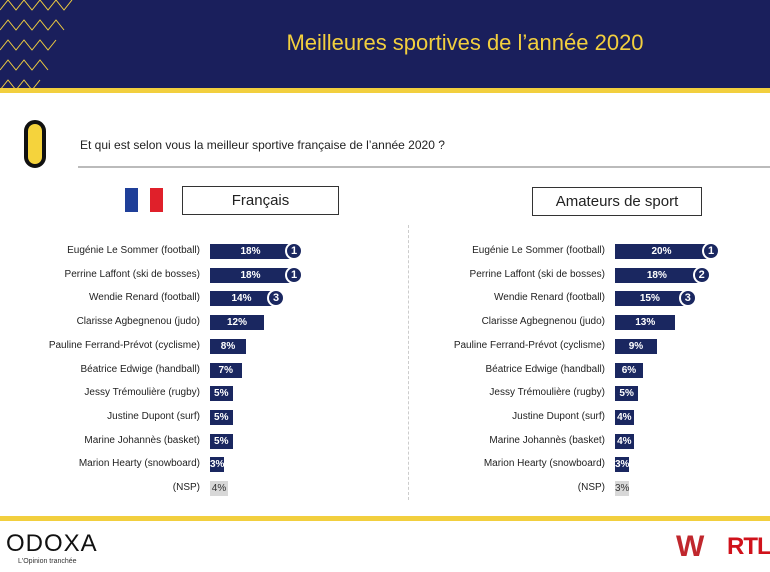  I want to click on bar: 15%, so click(650, 299).